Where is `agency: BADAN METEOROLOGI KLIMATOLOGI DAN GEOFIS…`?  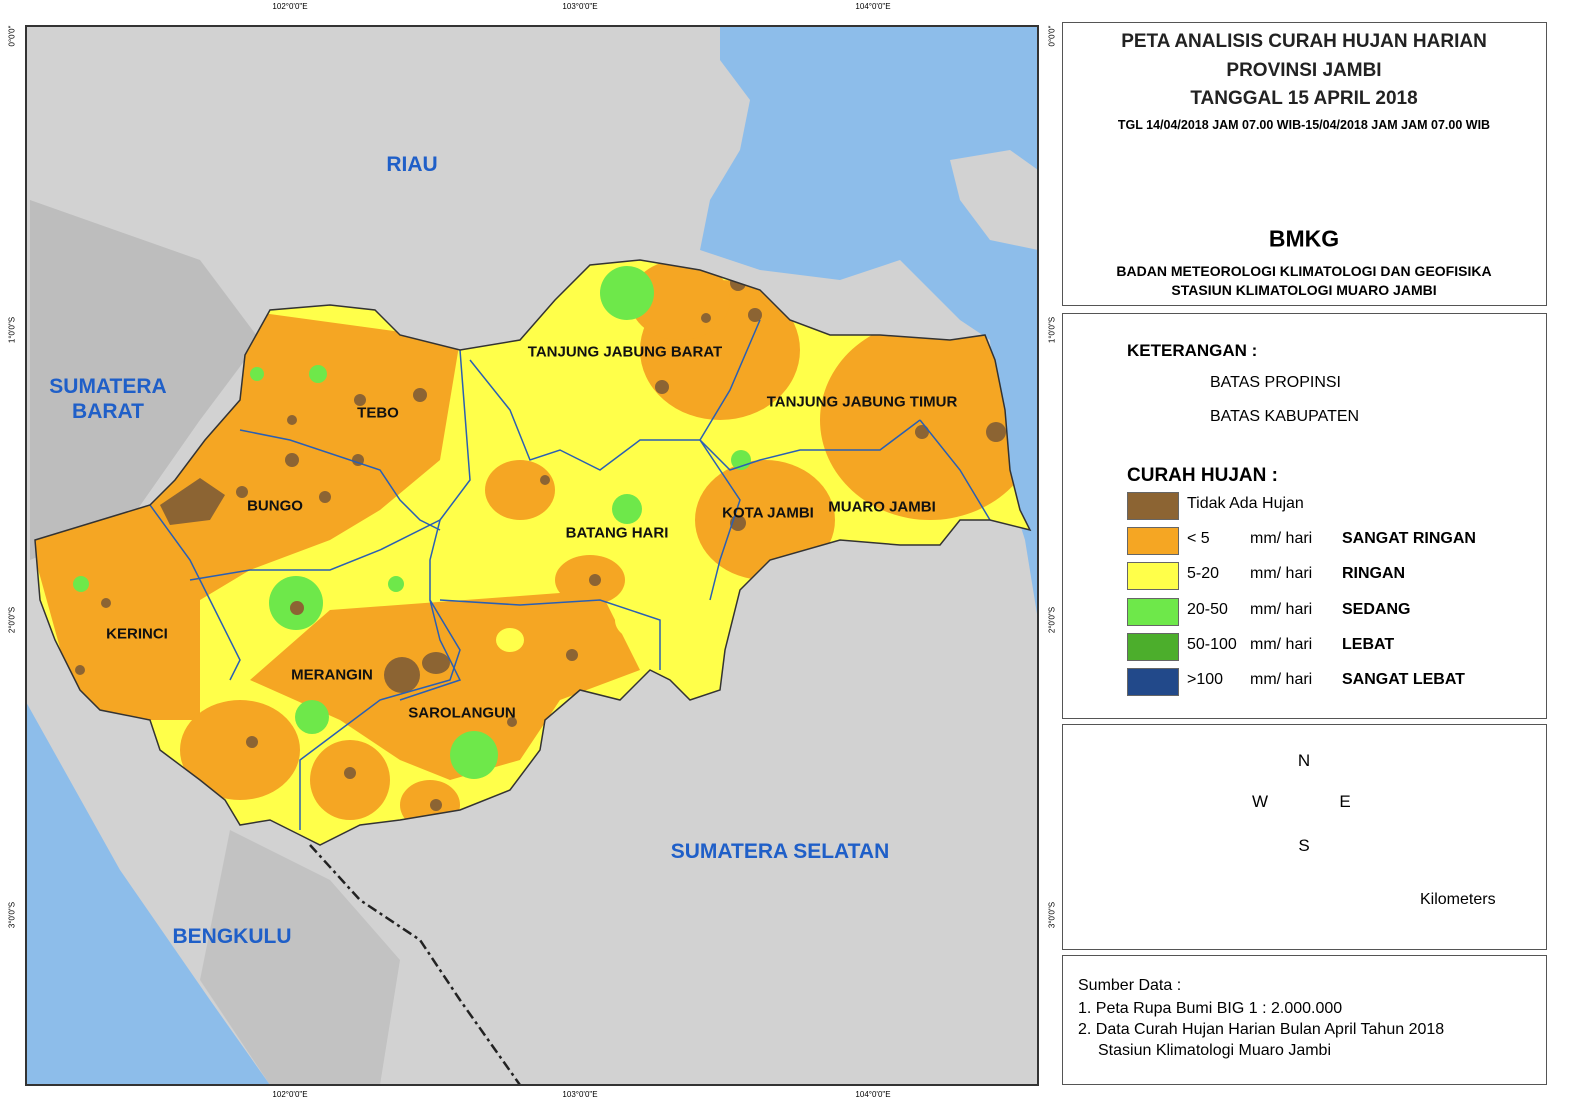
agency: BADAN METEOROLOGI KLIMATOLOGI DAN GEOFIS… is located at coordinates (1304, 271).